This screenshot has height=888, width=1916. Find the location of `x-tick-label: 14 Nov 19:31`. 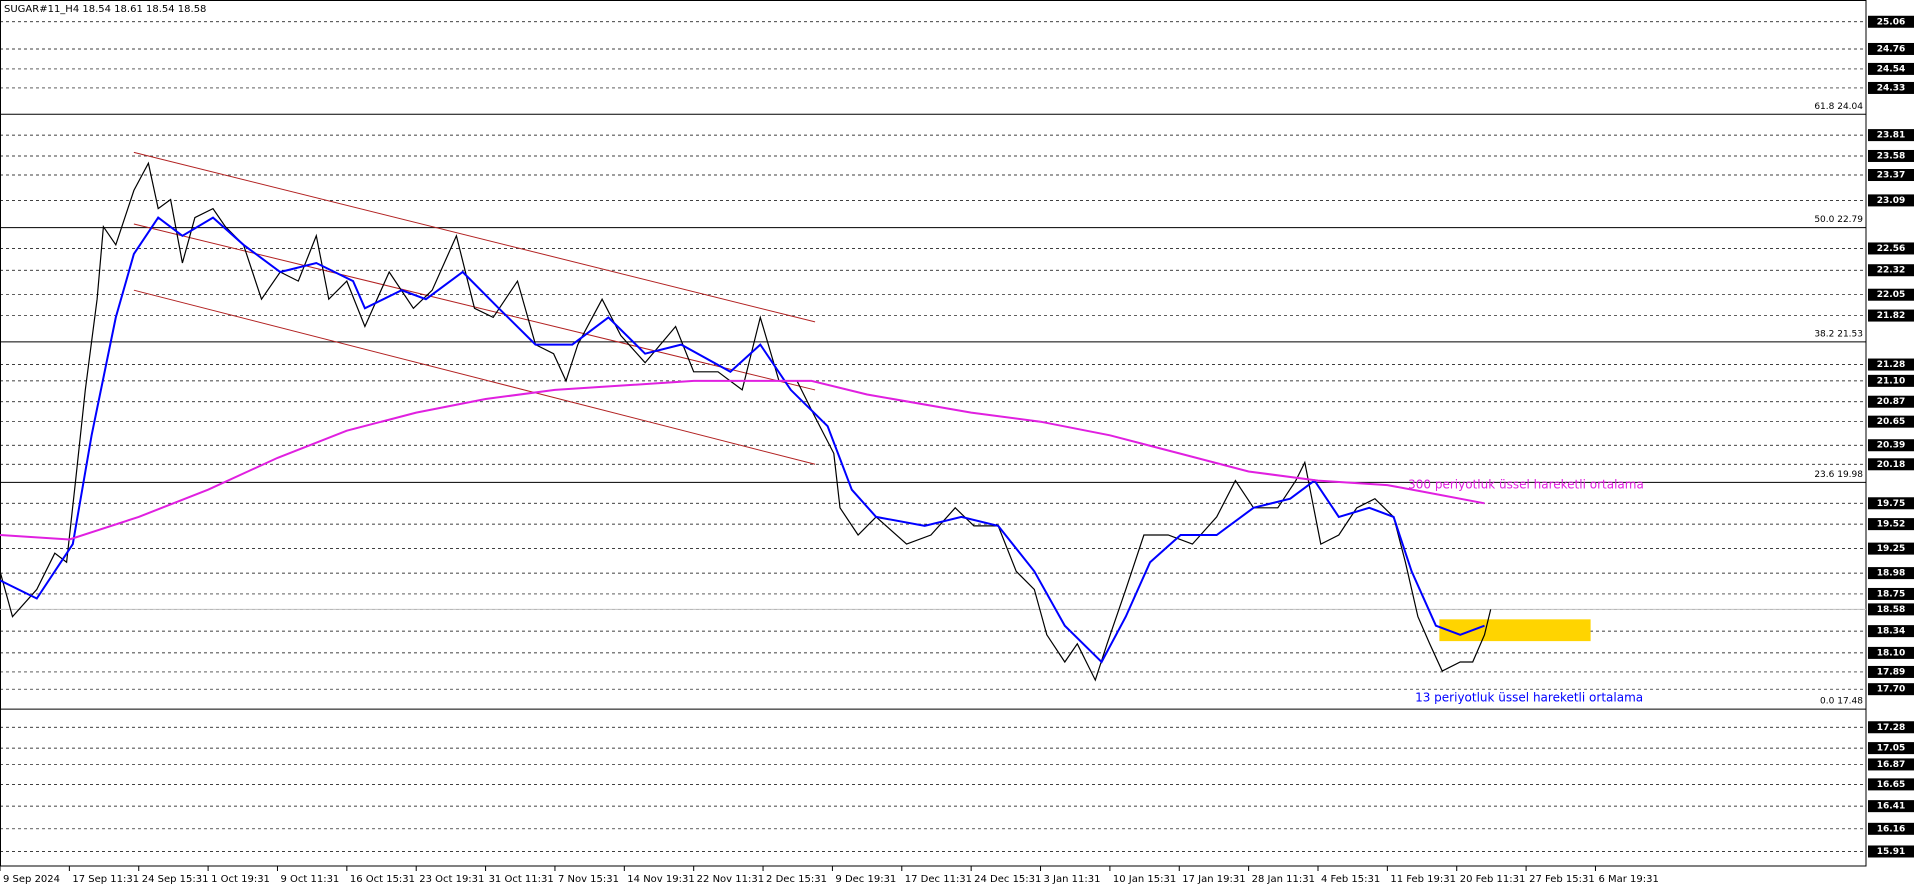

x-tick-label: 14 Nov 19:31 is located at coordinates (660, 879).